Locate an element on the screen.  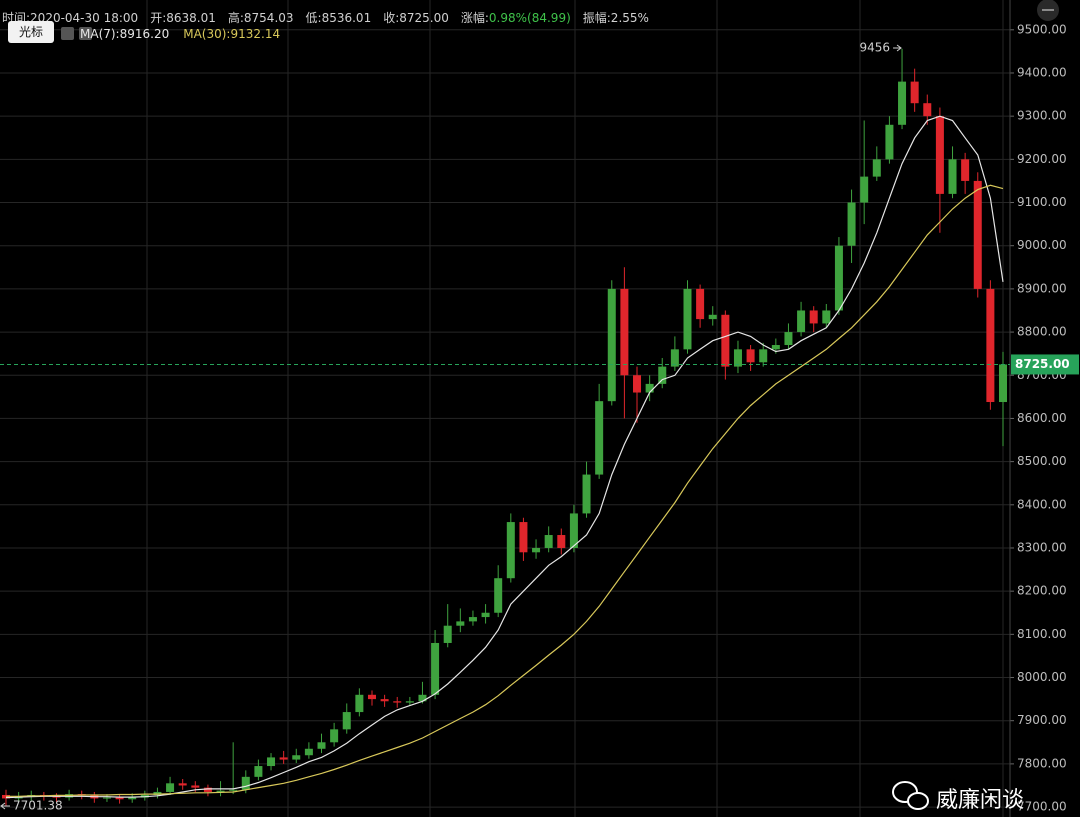
y-tick-label: 9400.00 is located at coordinates (1042, 72).